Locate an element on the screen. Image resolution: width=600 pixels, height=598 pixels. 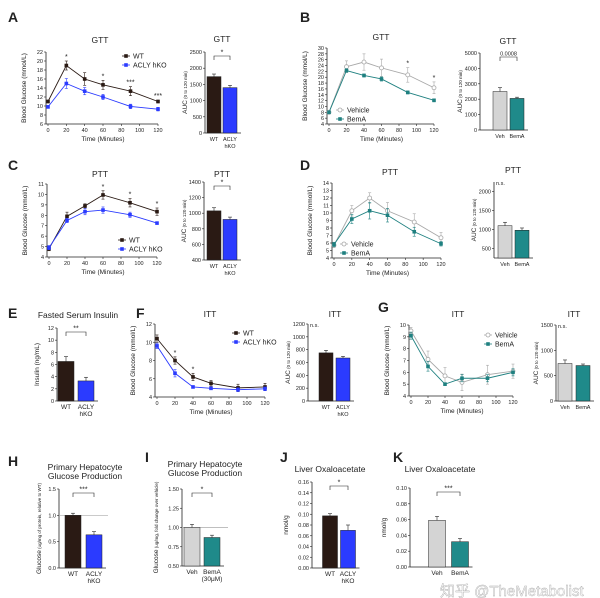
watermark: 知乎 @TheMetabolist is located at coordinates (512, 590).